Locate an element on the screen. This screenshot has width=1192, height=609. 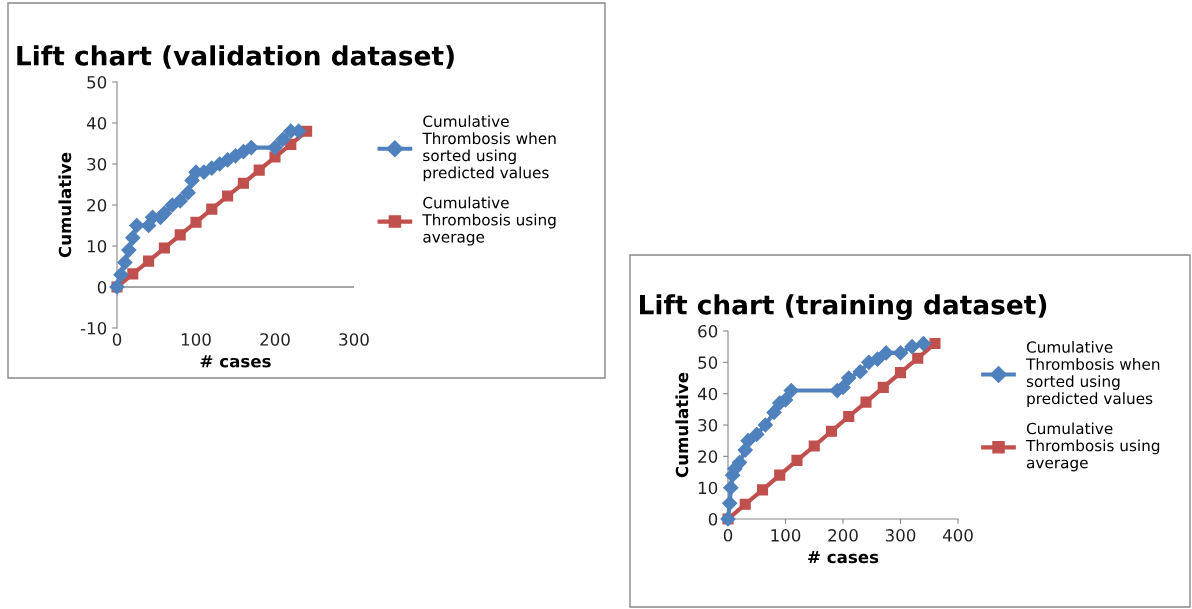
y-tick-label: -10 is located at coordinates (93, 328).